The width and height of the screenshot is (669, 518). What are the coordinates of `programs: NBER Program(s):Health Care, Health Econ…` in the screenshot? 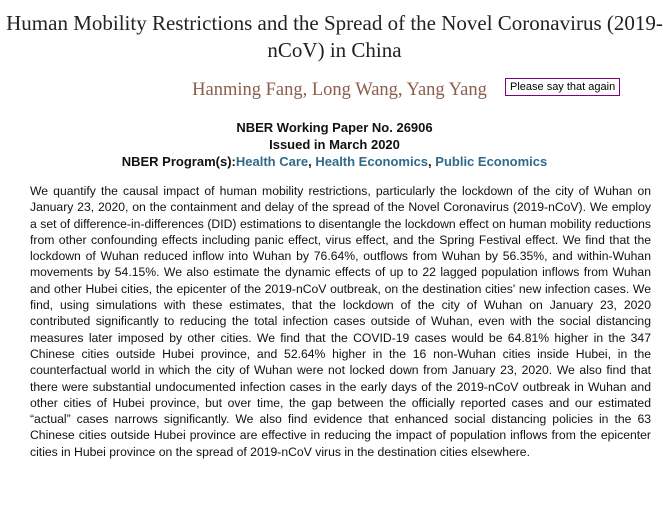 It's located at (334, 161).